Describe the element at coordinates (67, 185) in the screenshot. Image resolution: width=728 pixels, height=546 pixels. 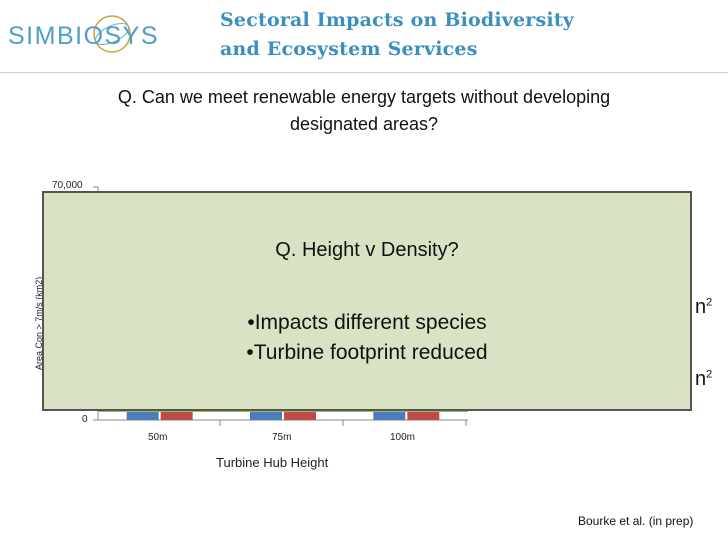
I see `y-tick-label-top: 70,000` at that location.